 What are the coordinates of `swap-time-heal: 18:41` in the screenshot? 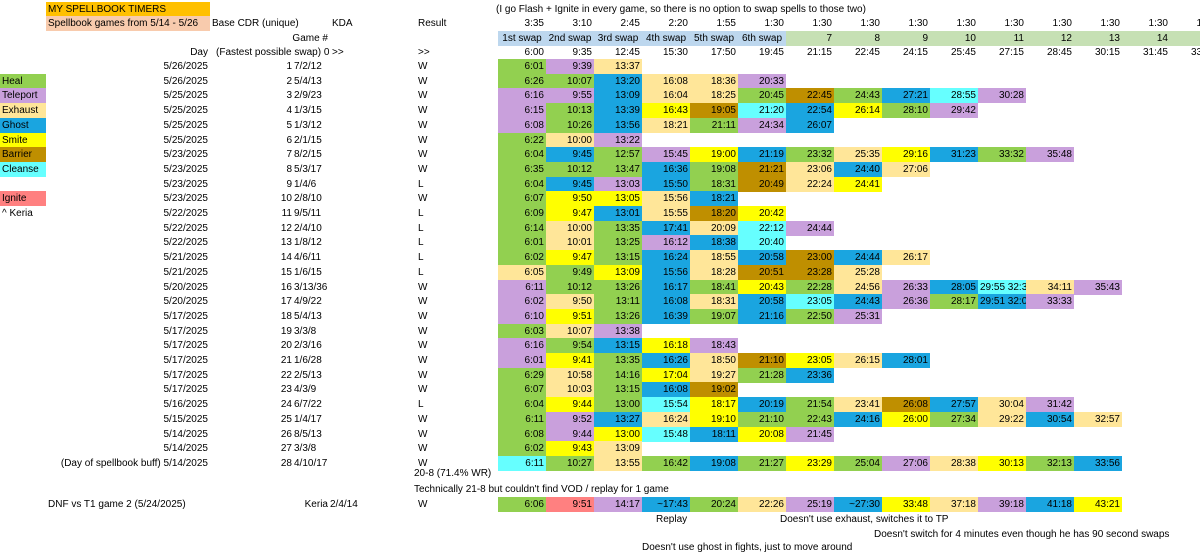 It's located at (714, 287).